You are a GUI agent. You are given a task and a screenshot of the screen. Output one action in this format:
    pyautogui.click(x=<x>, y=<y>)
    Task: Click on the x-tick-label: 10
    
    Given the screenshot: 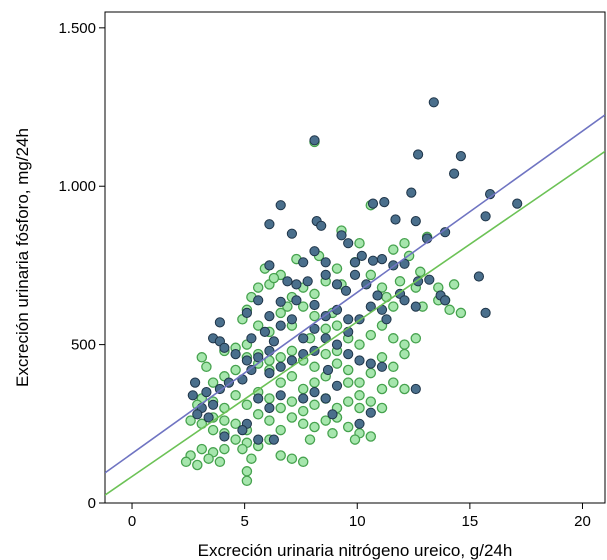 What is the action you would take?
    pyautogui.click(x=357, y=521)
    